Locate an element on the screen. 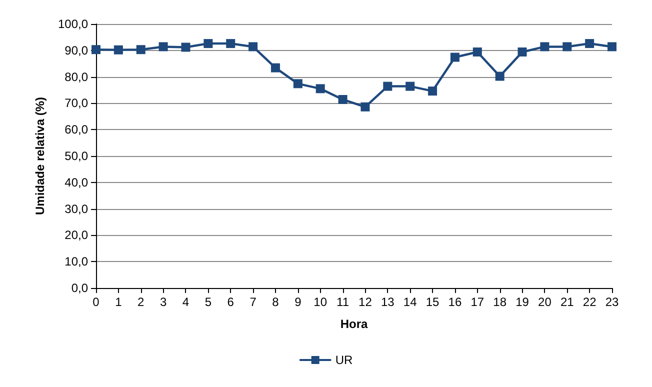  y-tick-label: 10,0 is located at coordinates (76, 261).